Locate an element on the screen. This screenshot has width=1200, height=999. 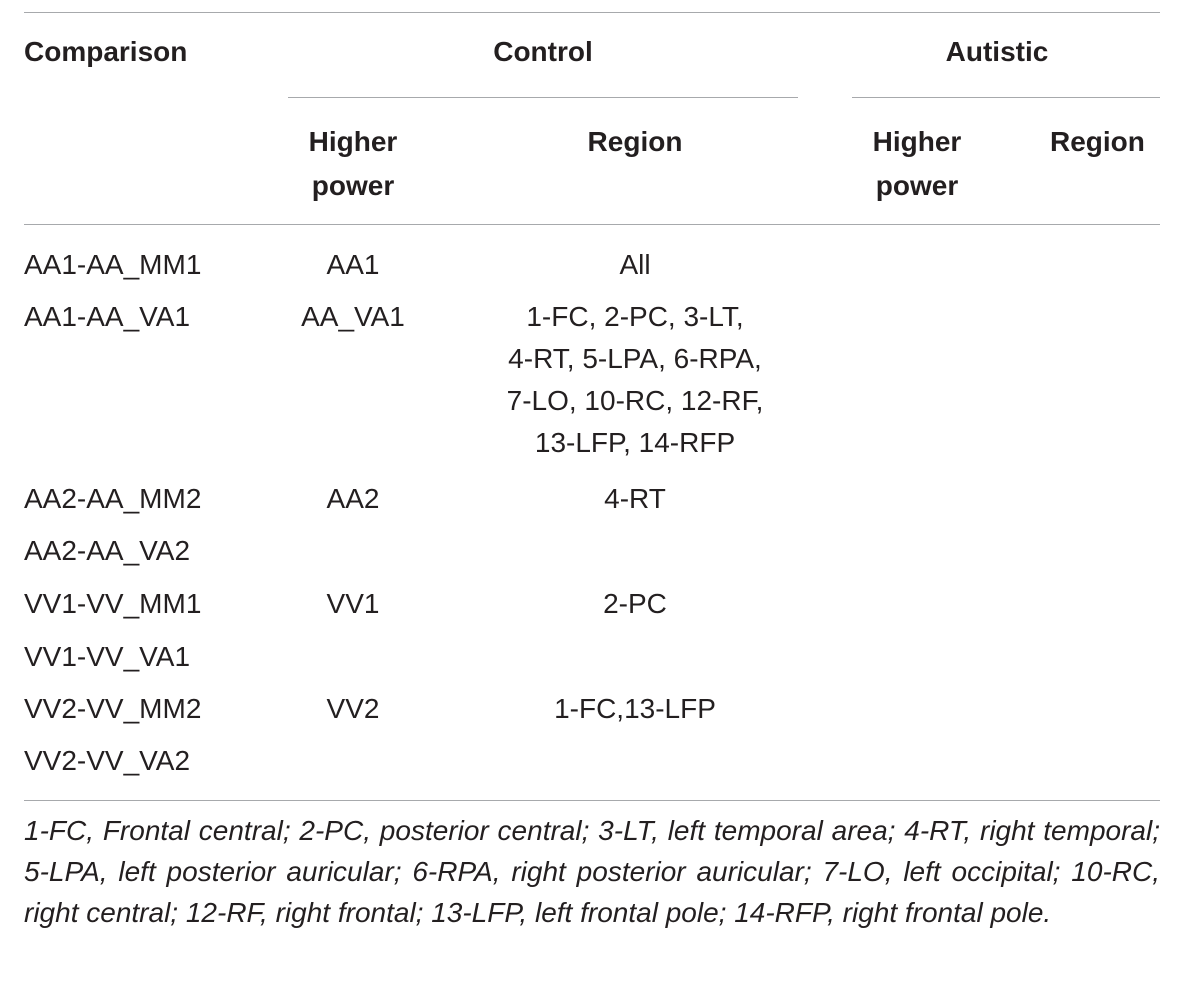
table-bottom-rule is located at coordinates (592, 800).